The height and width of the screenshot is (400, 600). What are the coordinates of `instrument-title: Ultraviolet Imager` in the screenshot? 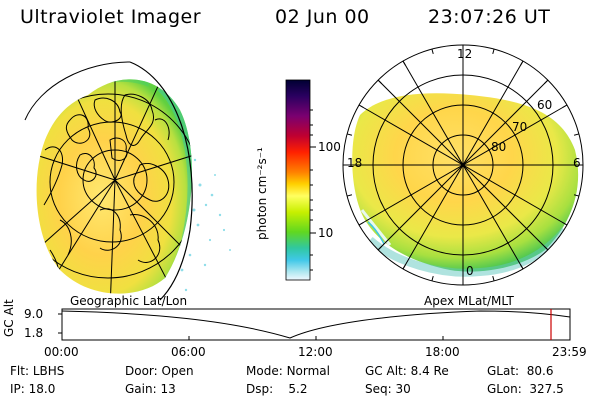 It's located at (111, 17).